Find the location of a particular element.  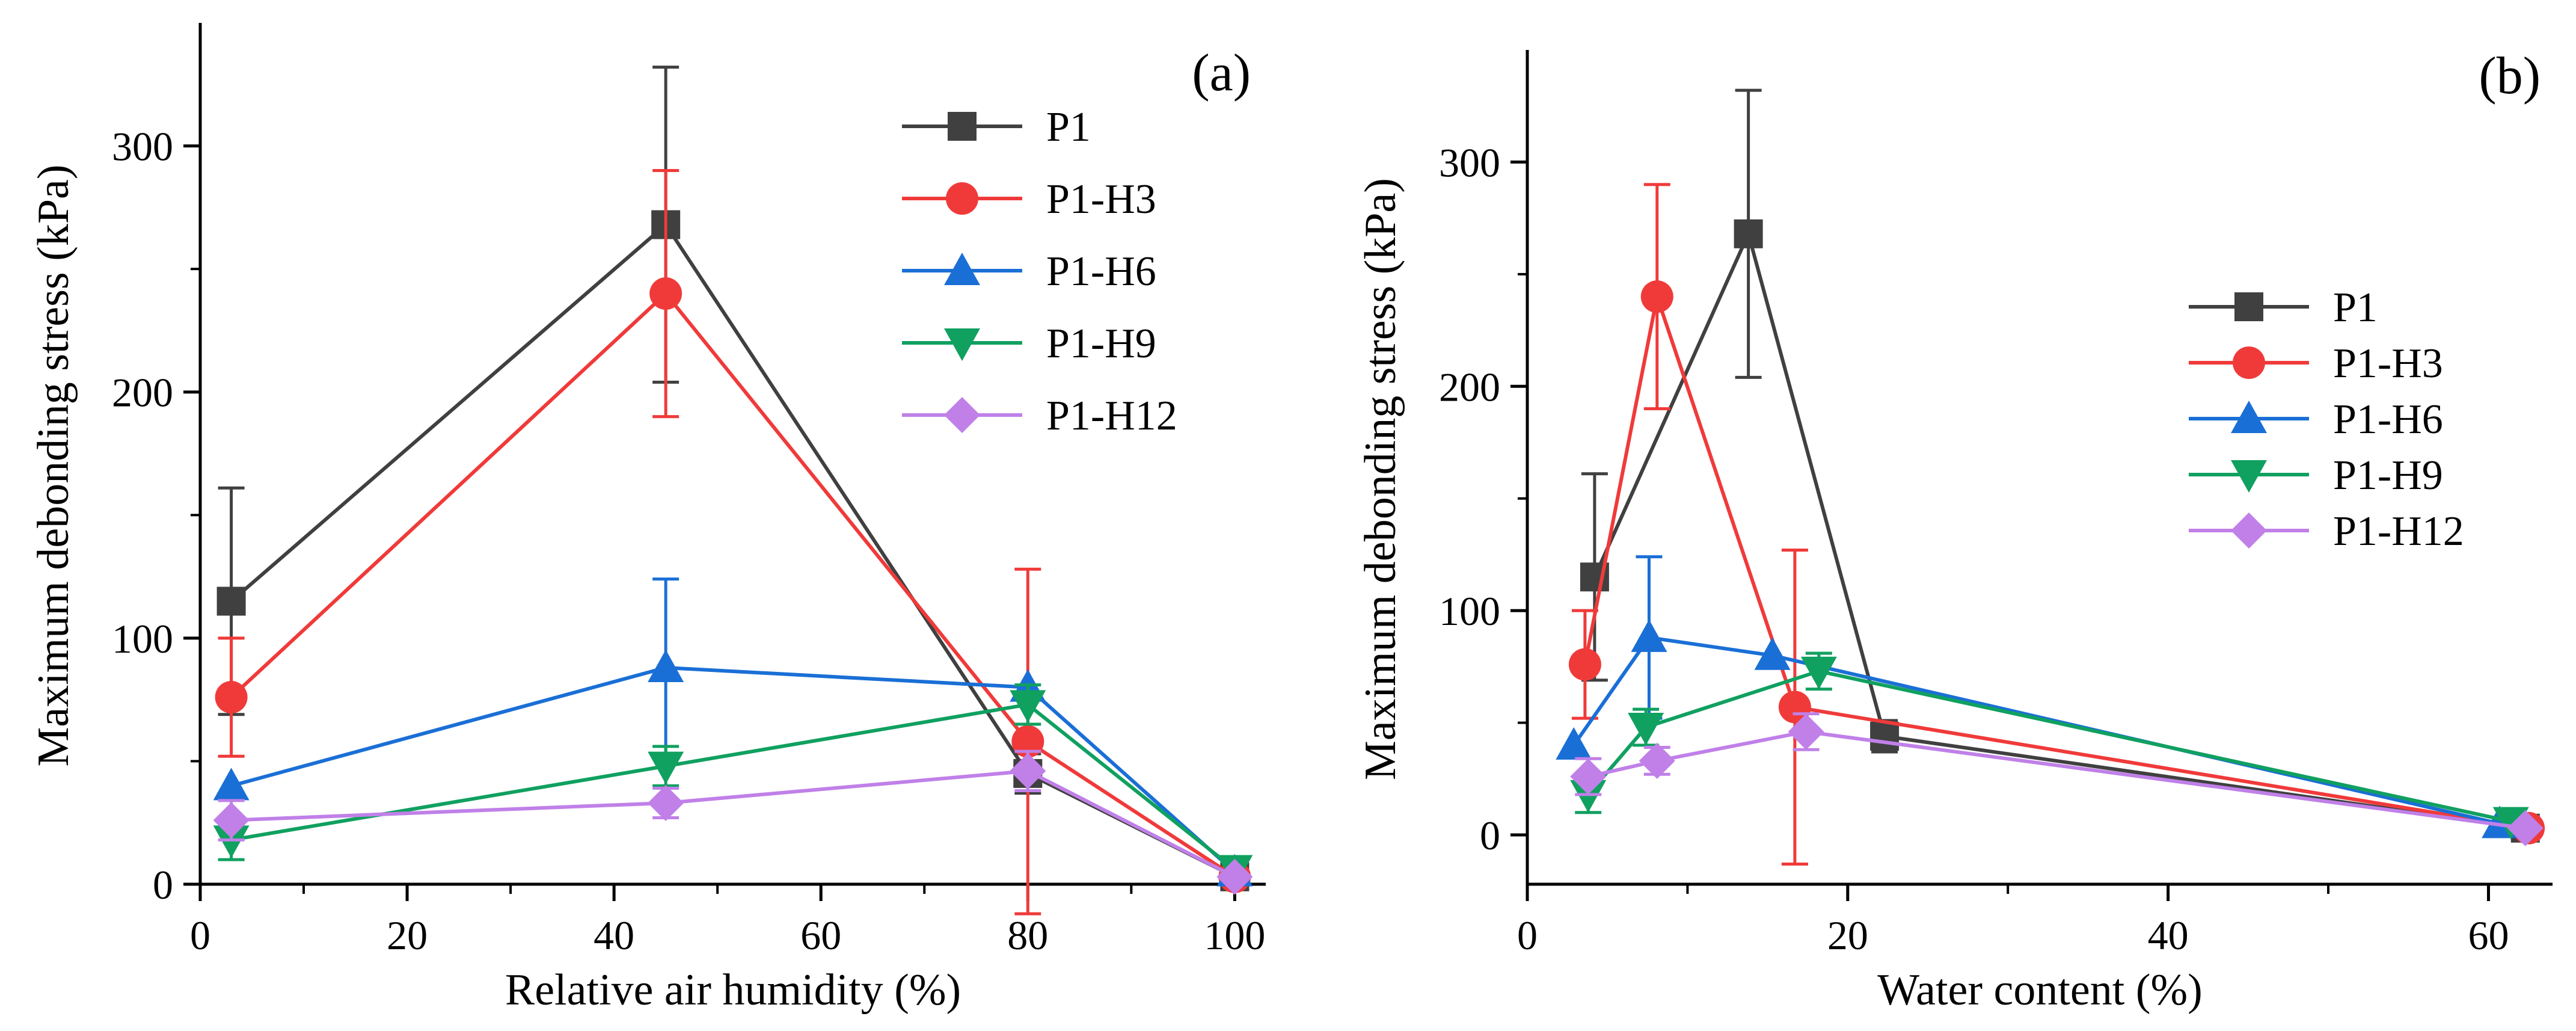

series-p1-h9 is located at coordinates (2049, 745).